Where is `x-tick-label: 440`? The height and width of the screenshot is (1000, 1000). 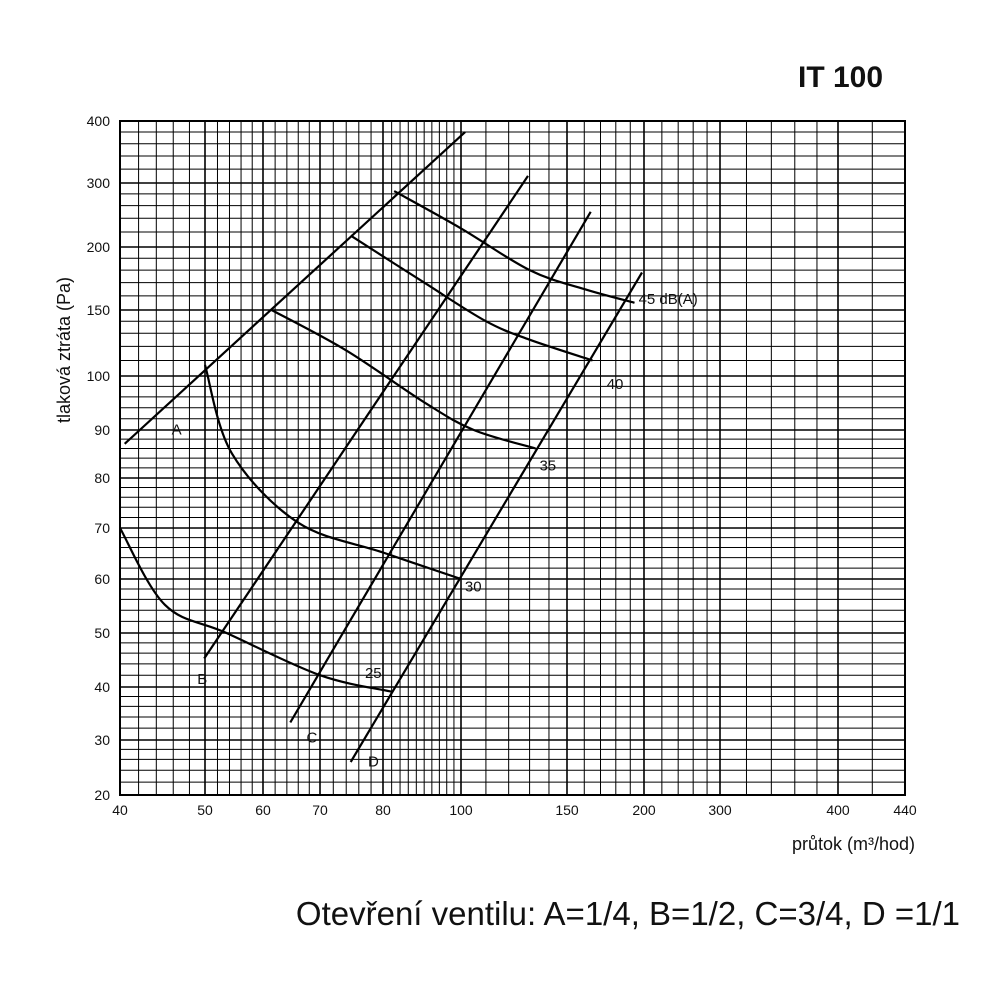
x-tick-label: 440 is located at coordinates (905, 810).